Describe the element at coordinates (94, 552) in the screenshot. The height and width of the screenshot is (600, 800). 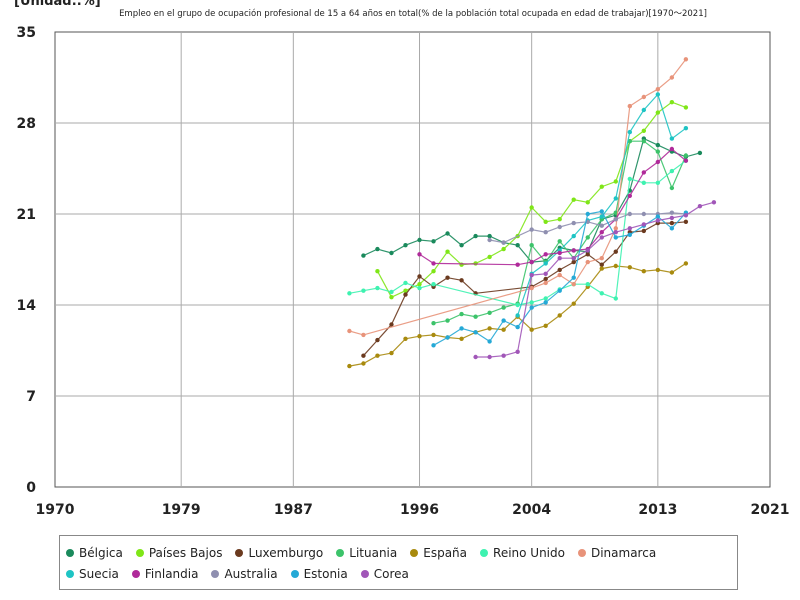
I see `legend-item: Bélgica` at that location.